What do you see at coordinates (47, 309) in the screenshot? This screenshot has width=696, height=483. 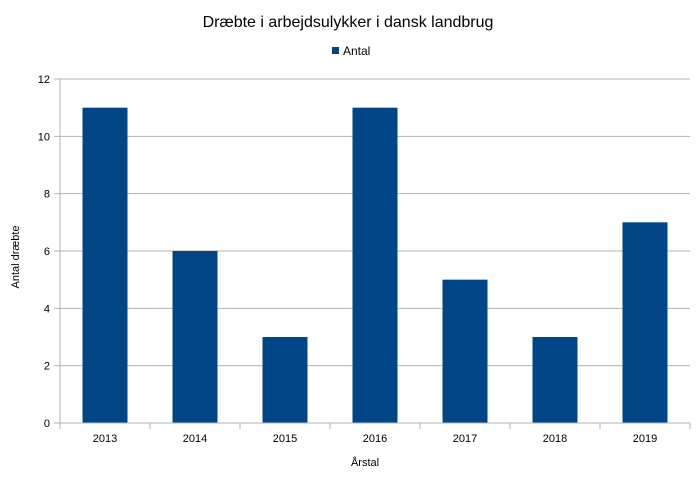 I see `y-tick-label: 4` at bounding box center [47, 309].